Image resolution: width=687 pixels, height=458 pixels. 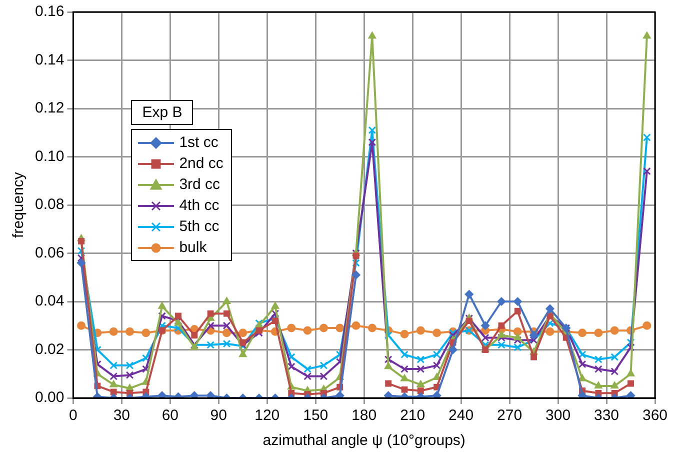 What do you see at coordinates (655, 415) in the screenshot?
I see `x-tick-label: 360` at bounding box center [655, 415].